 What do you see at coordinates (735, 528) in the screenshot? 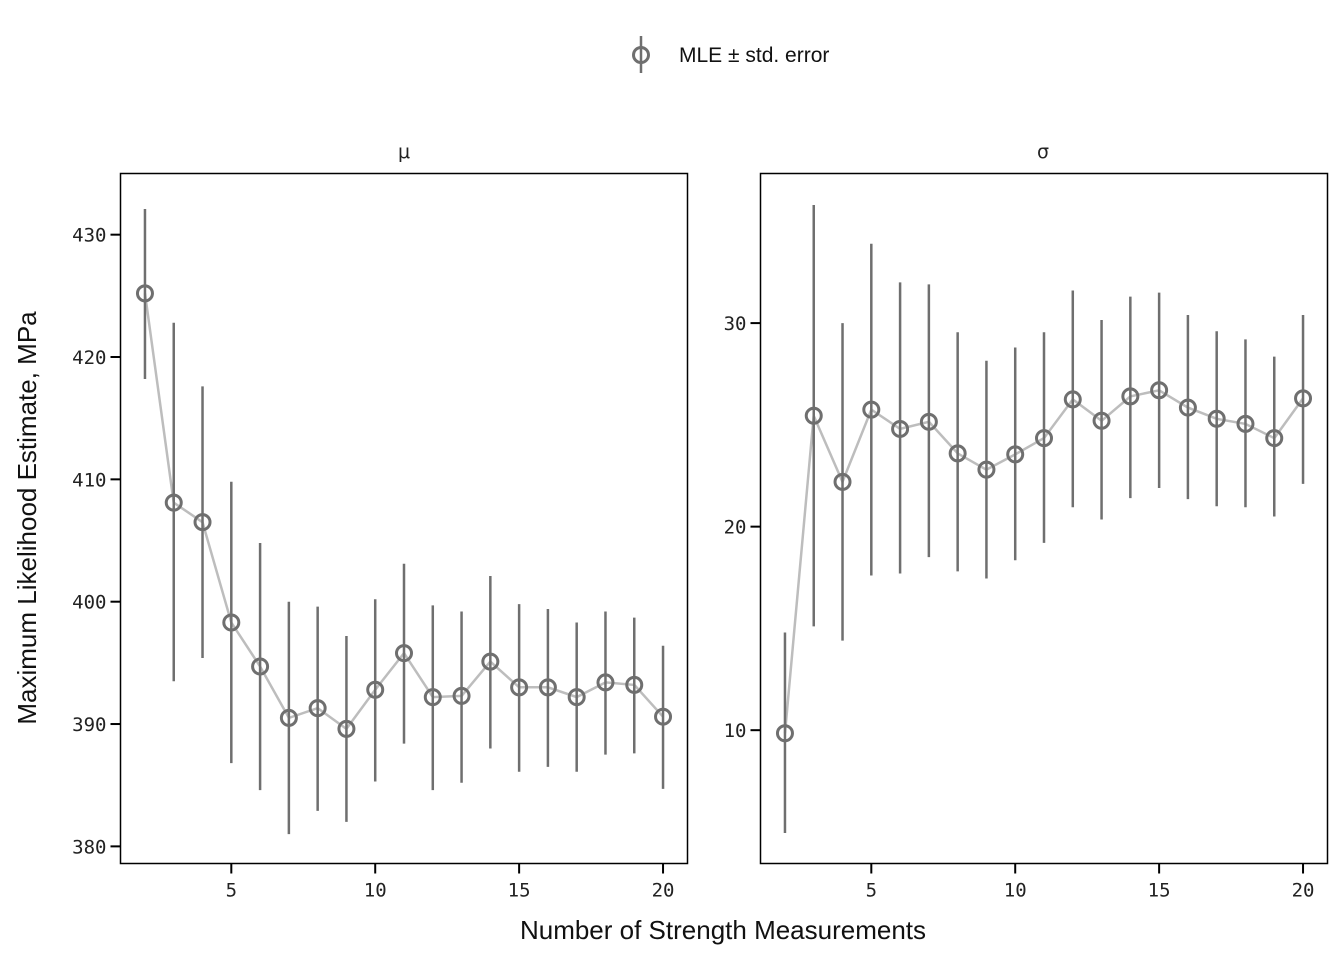
I see `y-tick-label-sigma-20: 20` at bounding box center [735, 528].